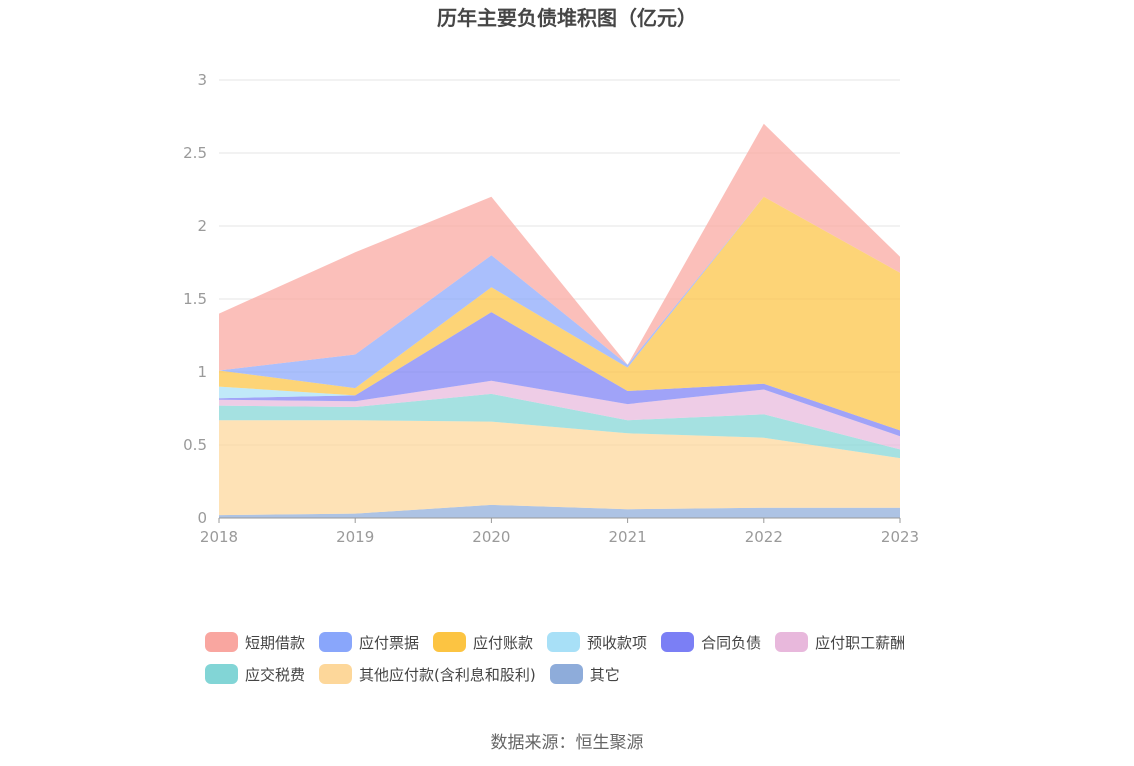 The height and width of the screenshot is (766, 1134). What do you see at coordinates (447, 674) in the screenshot?
I see `legend-label: 其他应付款(含利息和股利)` at bounding box center [447, 674].